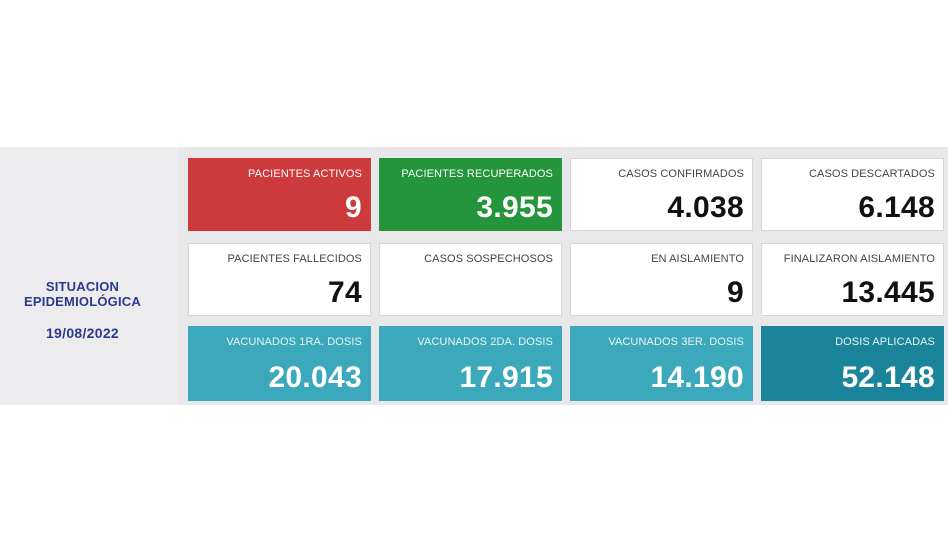 Image resolution: width=948 pixels, height=533 pixels. Describe the element at coordinates (294, 342) in the screenshot. I see `card-label: VACUNADOS 1RA. DOSIS` at that location.